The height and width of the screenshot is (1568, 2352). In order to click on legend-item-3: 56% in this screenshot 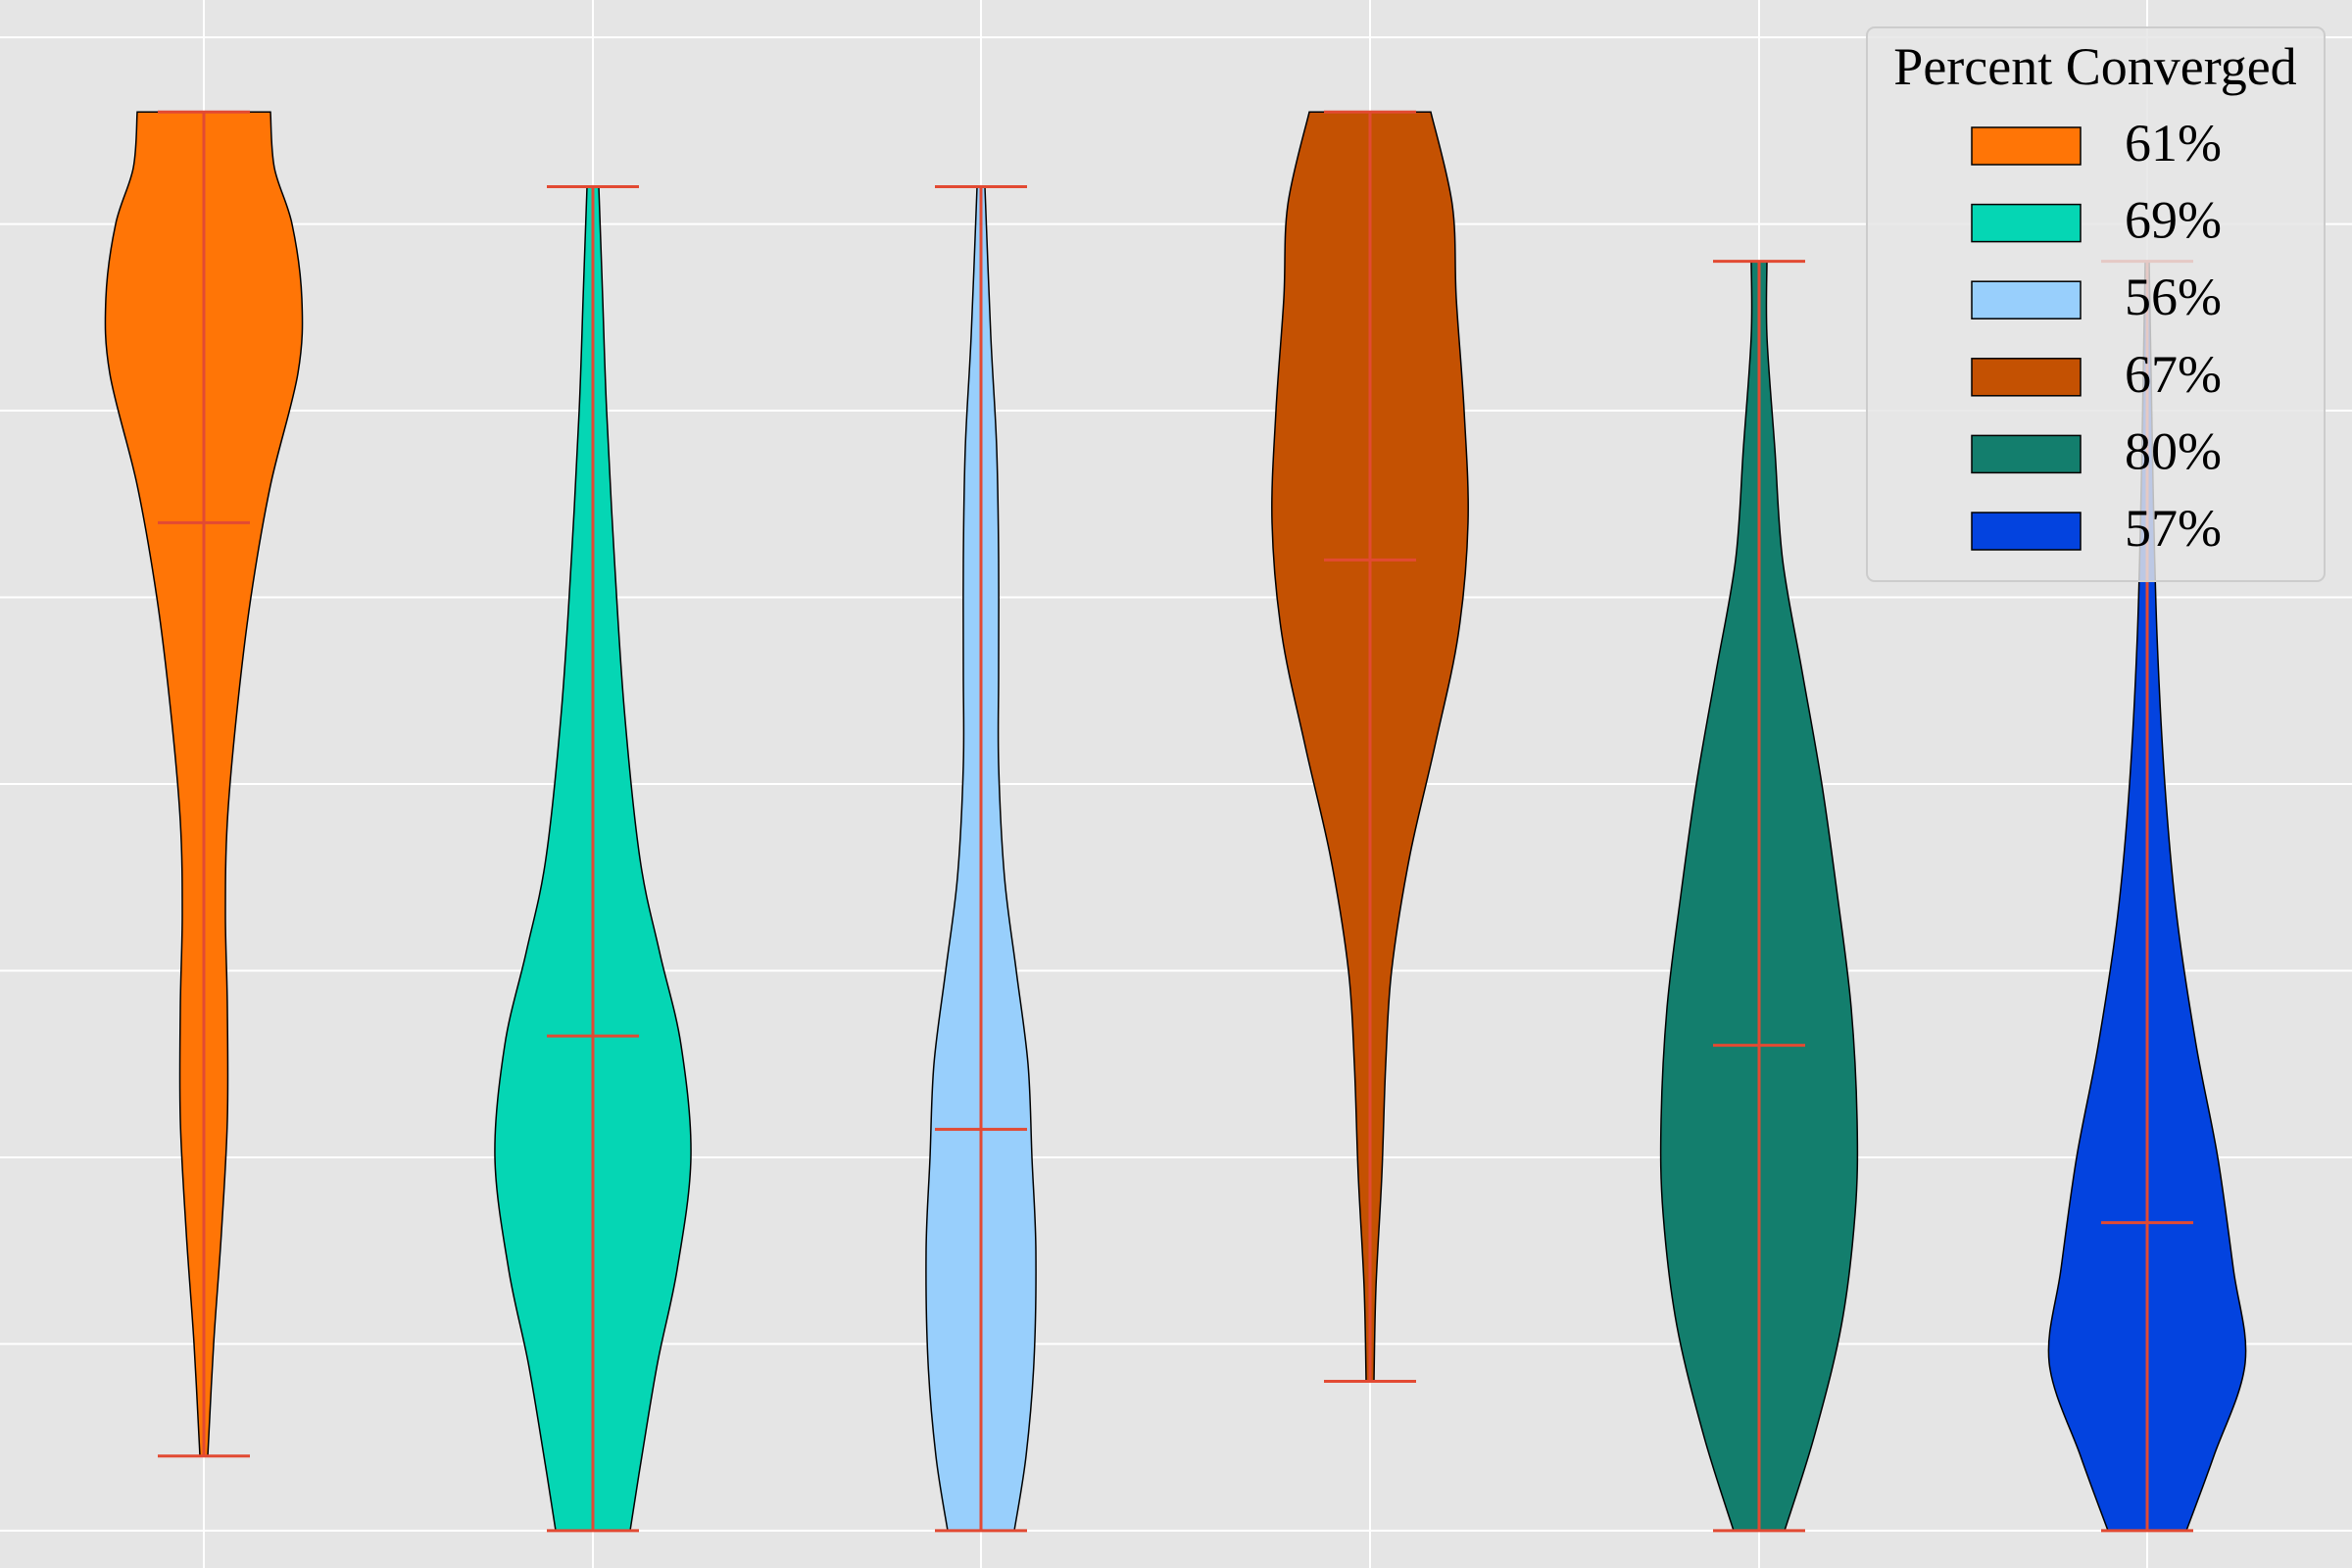, I will do `click(2096, 297)`.